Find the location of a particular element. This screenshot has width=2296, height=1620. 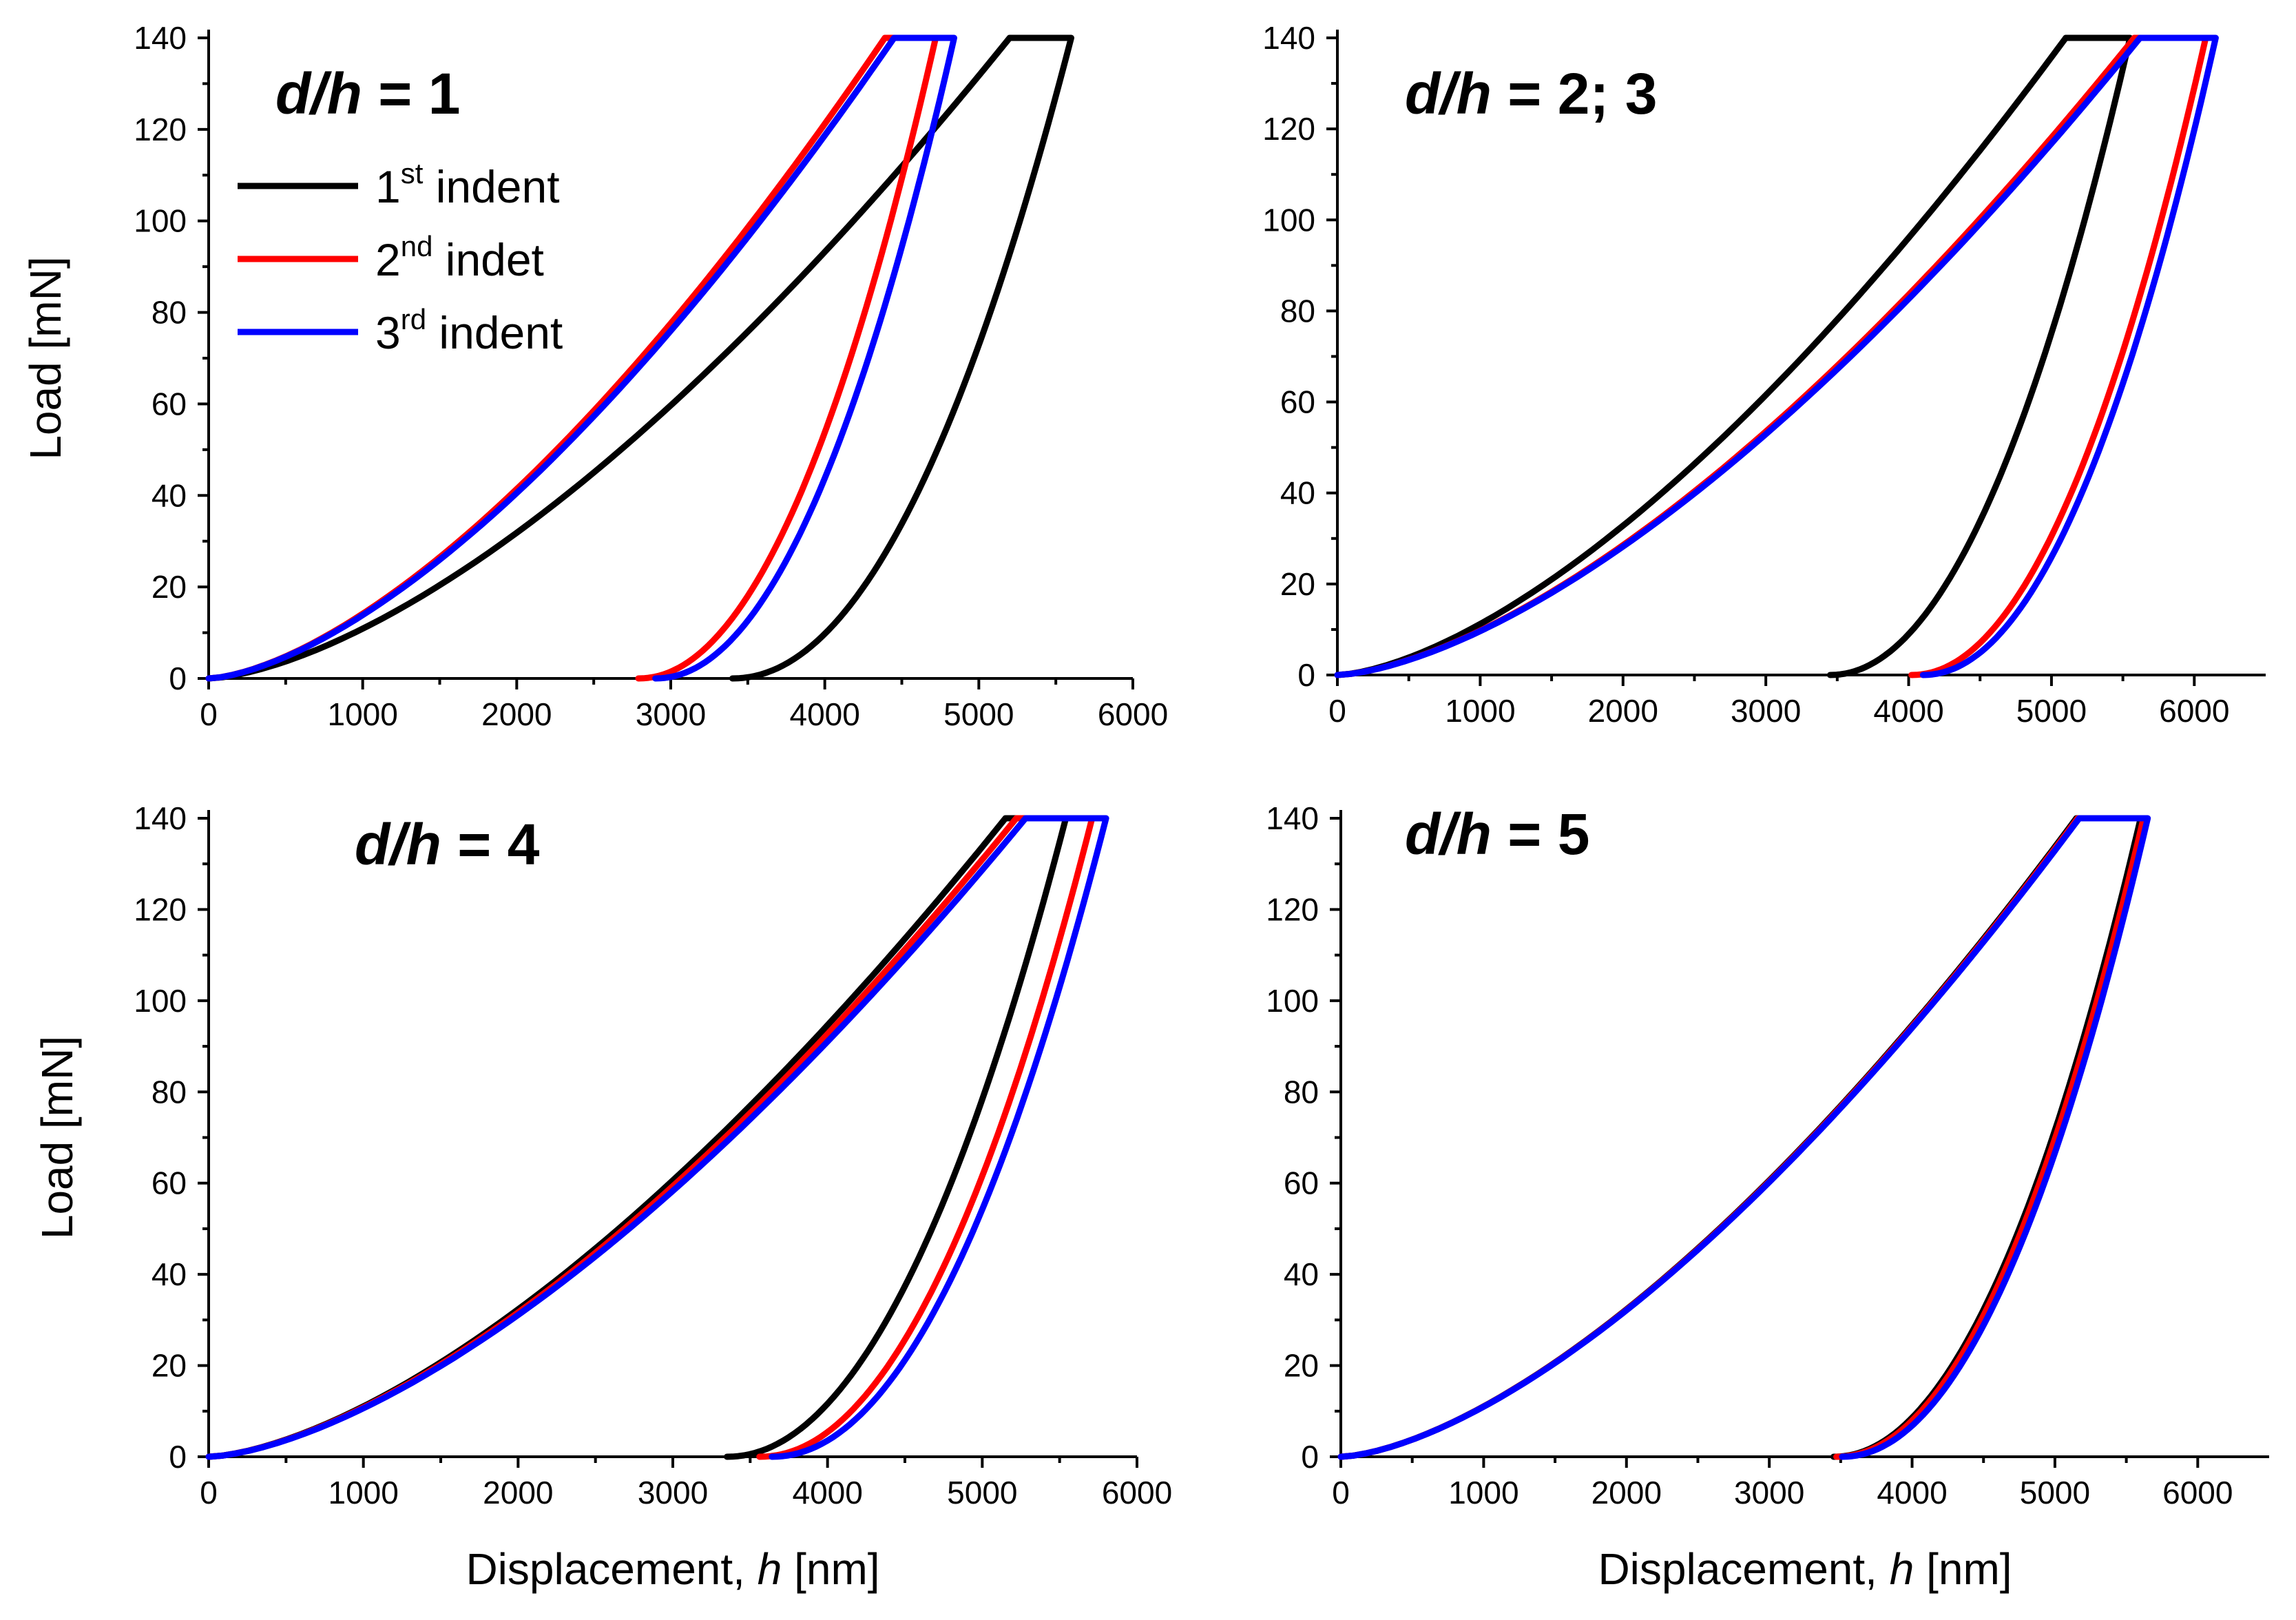

legend-label-1: 1st indent is located at coordinates (467, 185).